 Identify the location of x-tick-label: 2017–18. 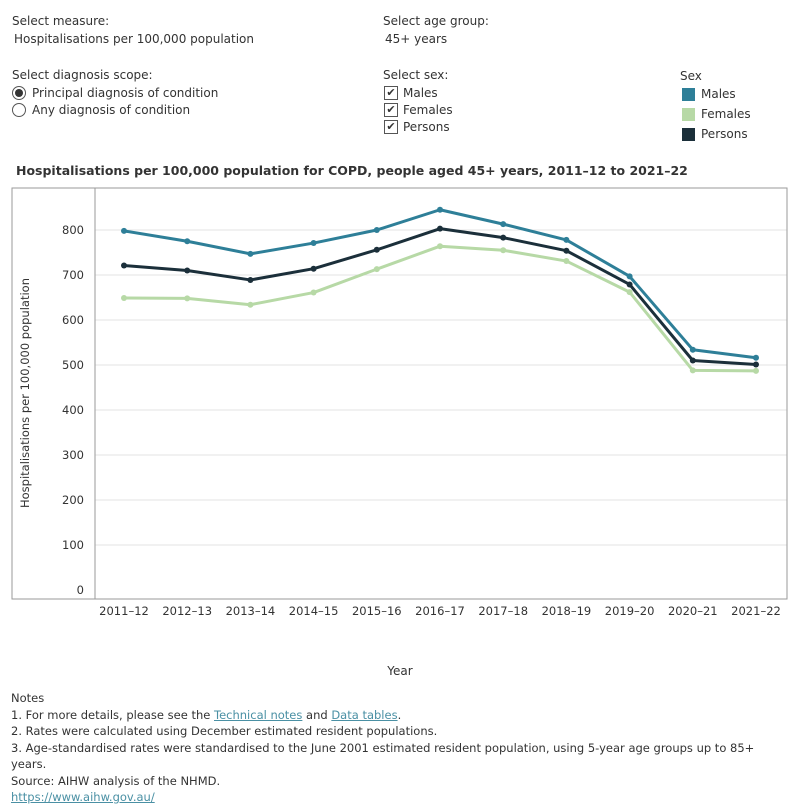
(503, 611).